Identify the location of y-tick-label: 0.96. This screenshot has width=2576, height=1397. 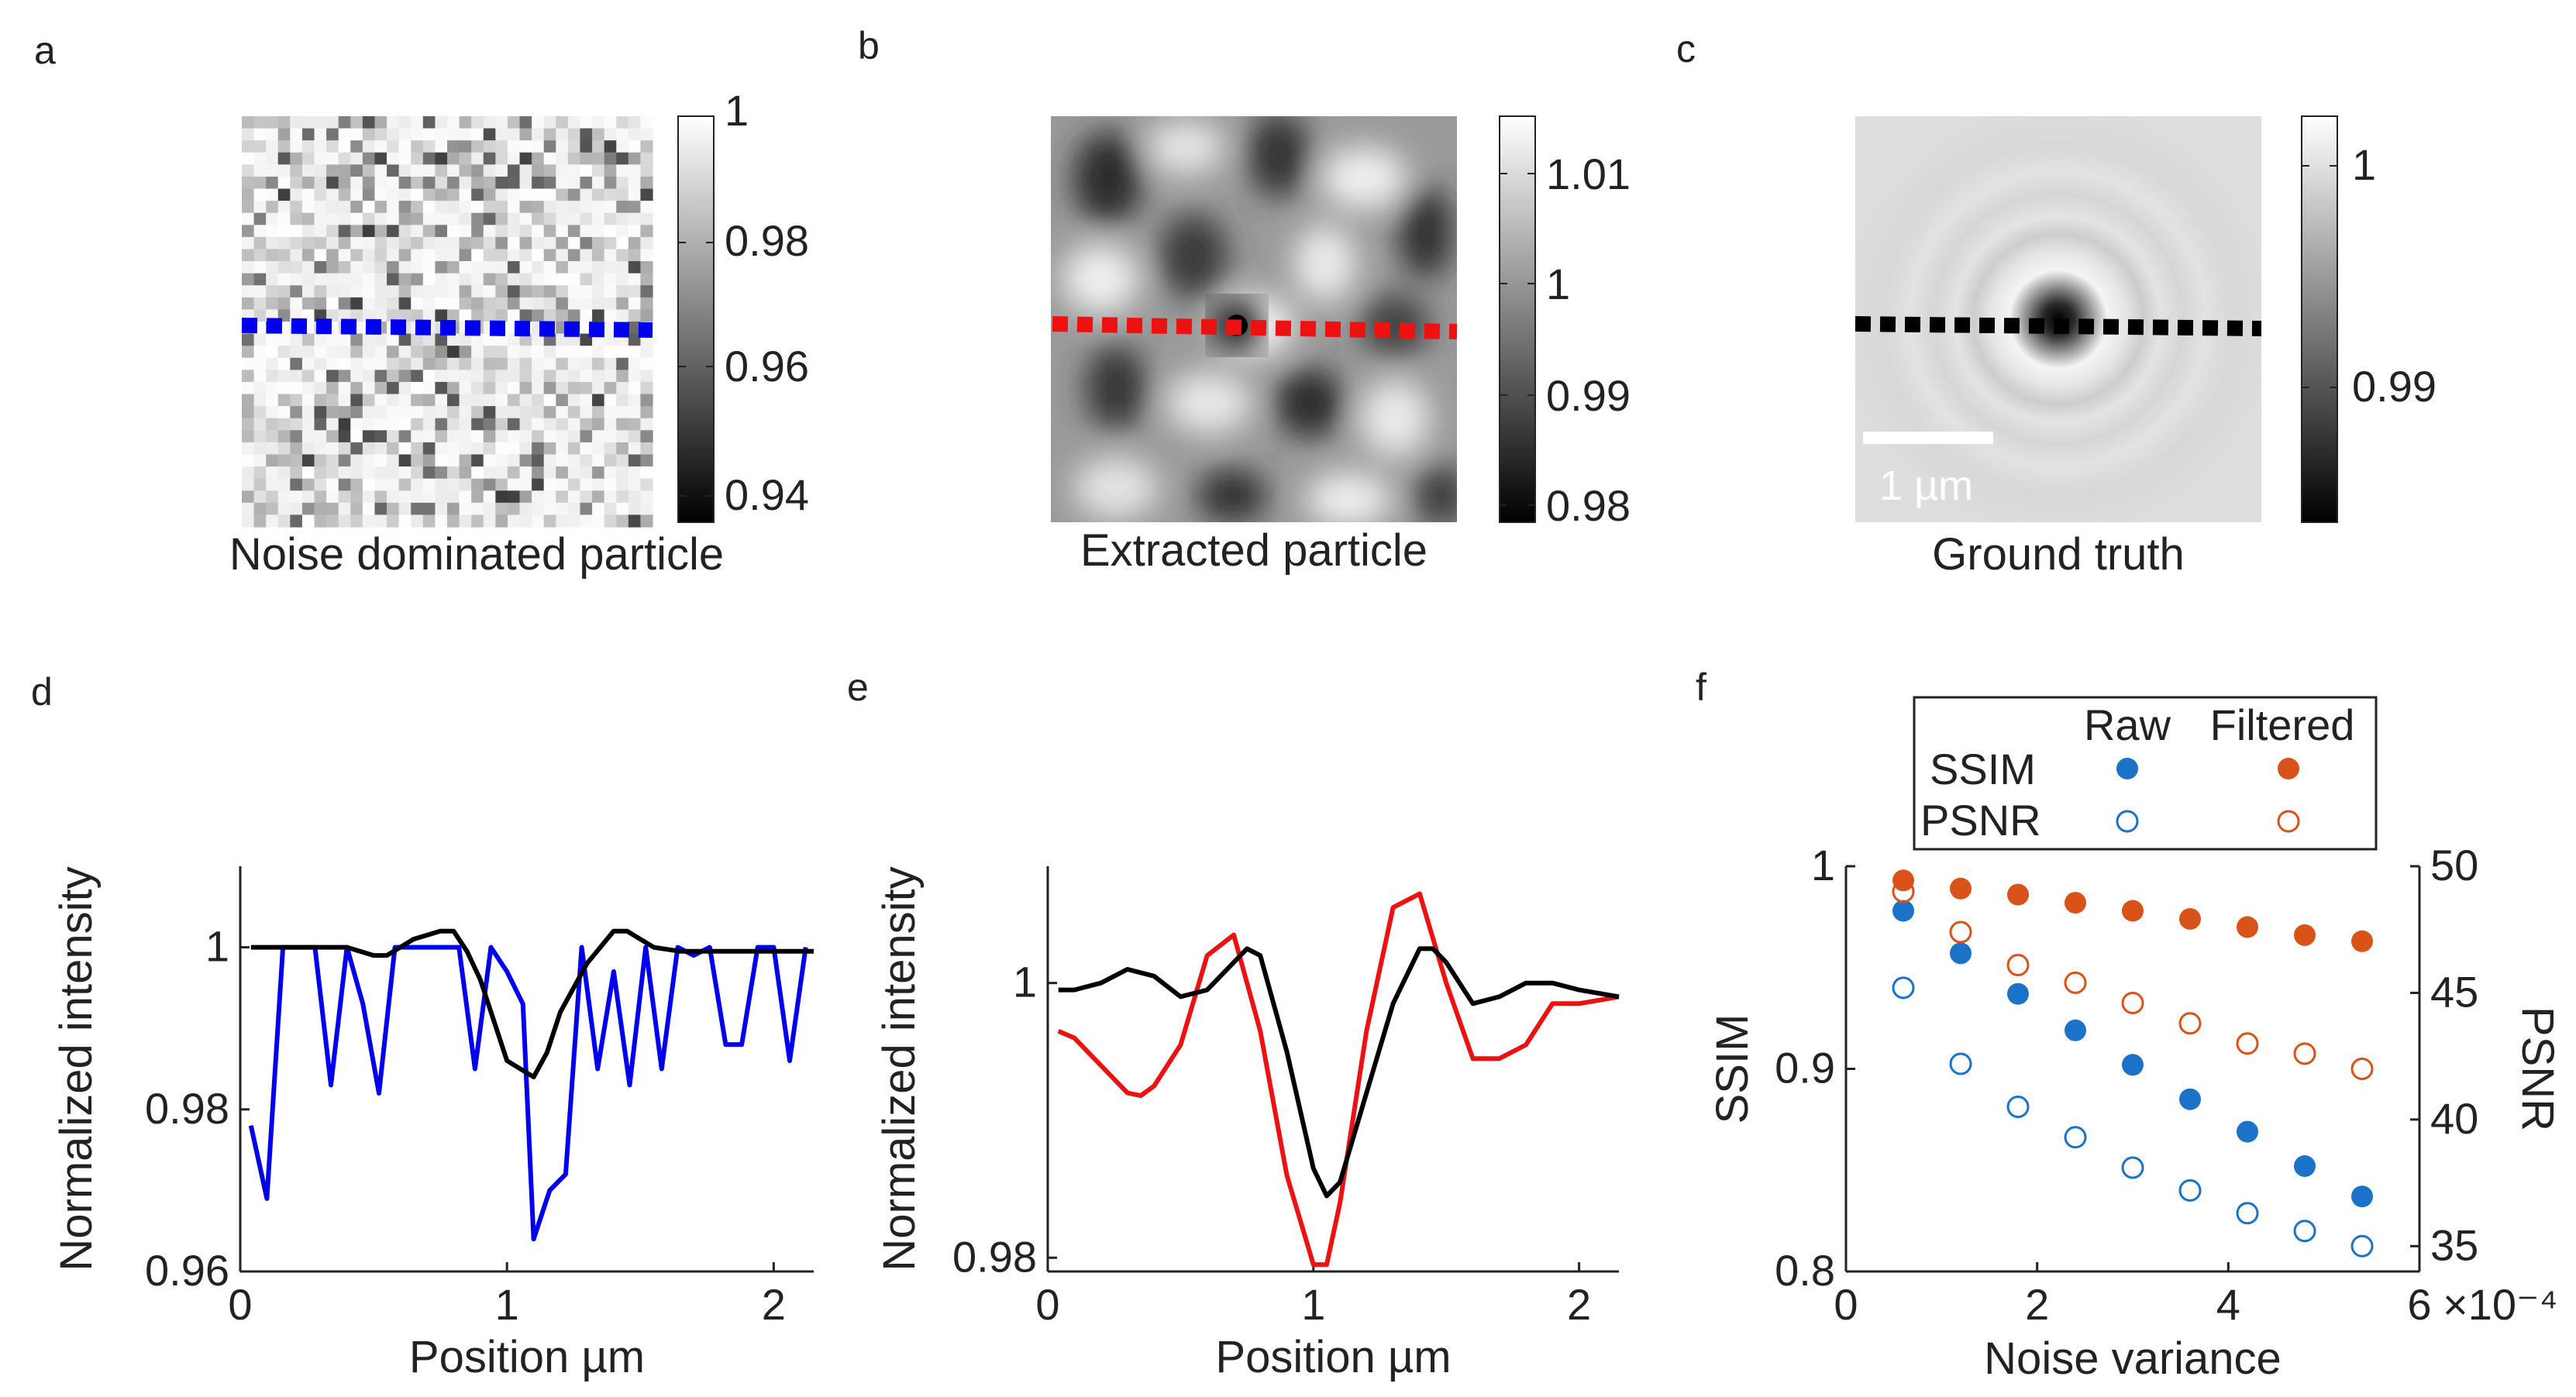
(187, 1270).